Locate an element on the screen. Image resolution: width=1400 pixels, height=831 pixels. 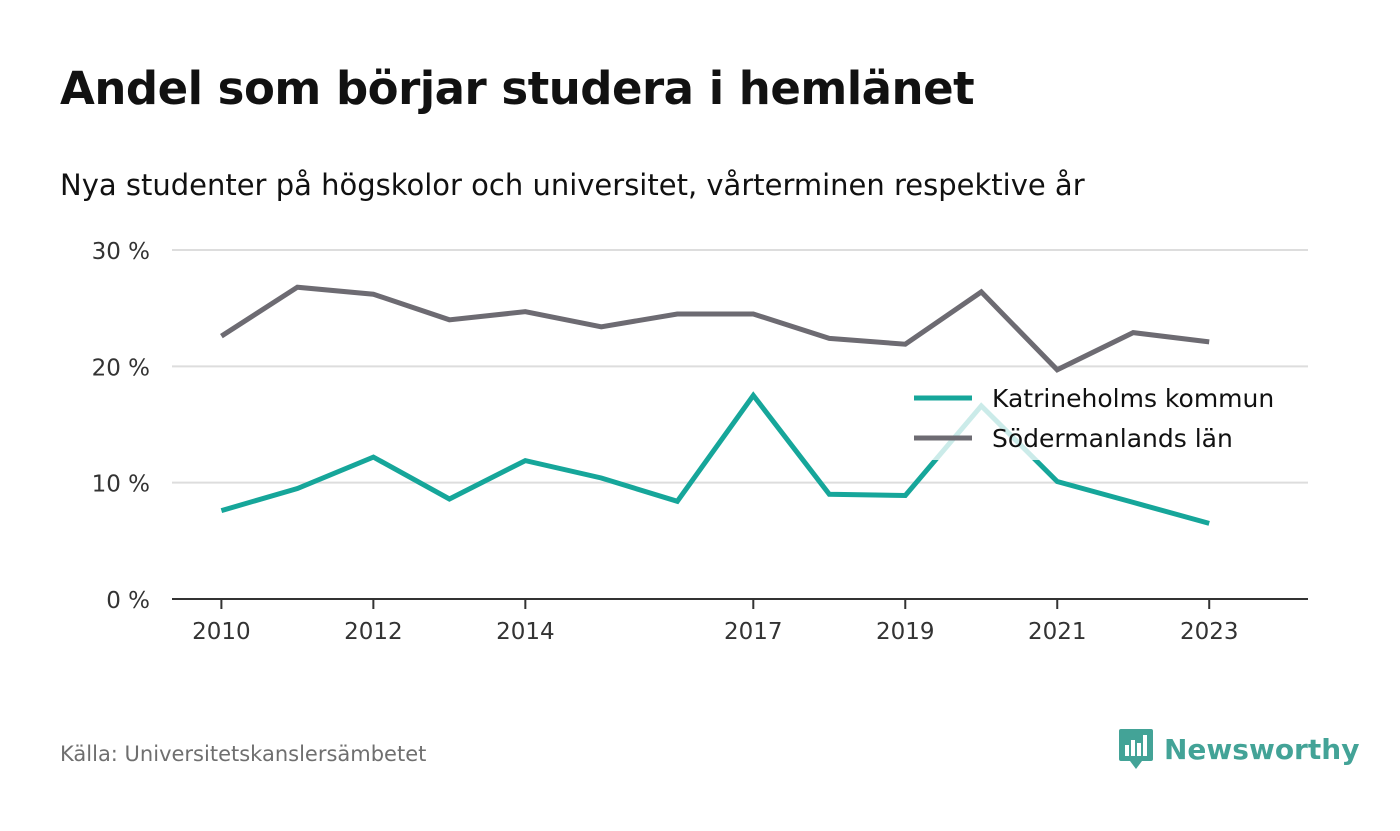
chart-title: Andel som börjar studera i hemlänet is located at coordinates (517, 88).